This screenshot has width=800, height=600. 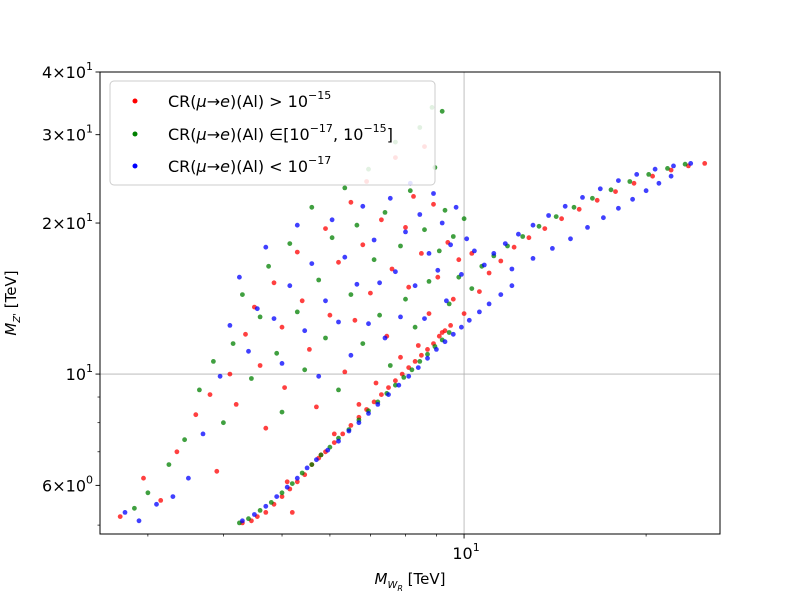 I want to click on y-tick-label: 2×101, so click(x=67, y=222).